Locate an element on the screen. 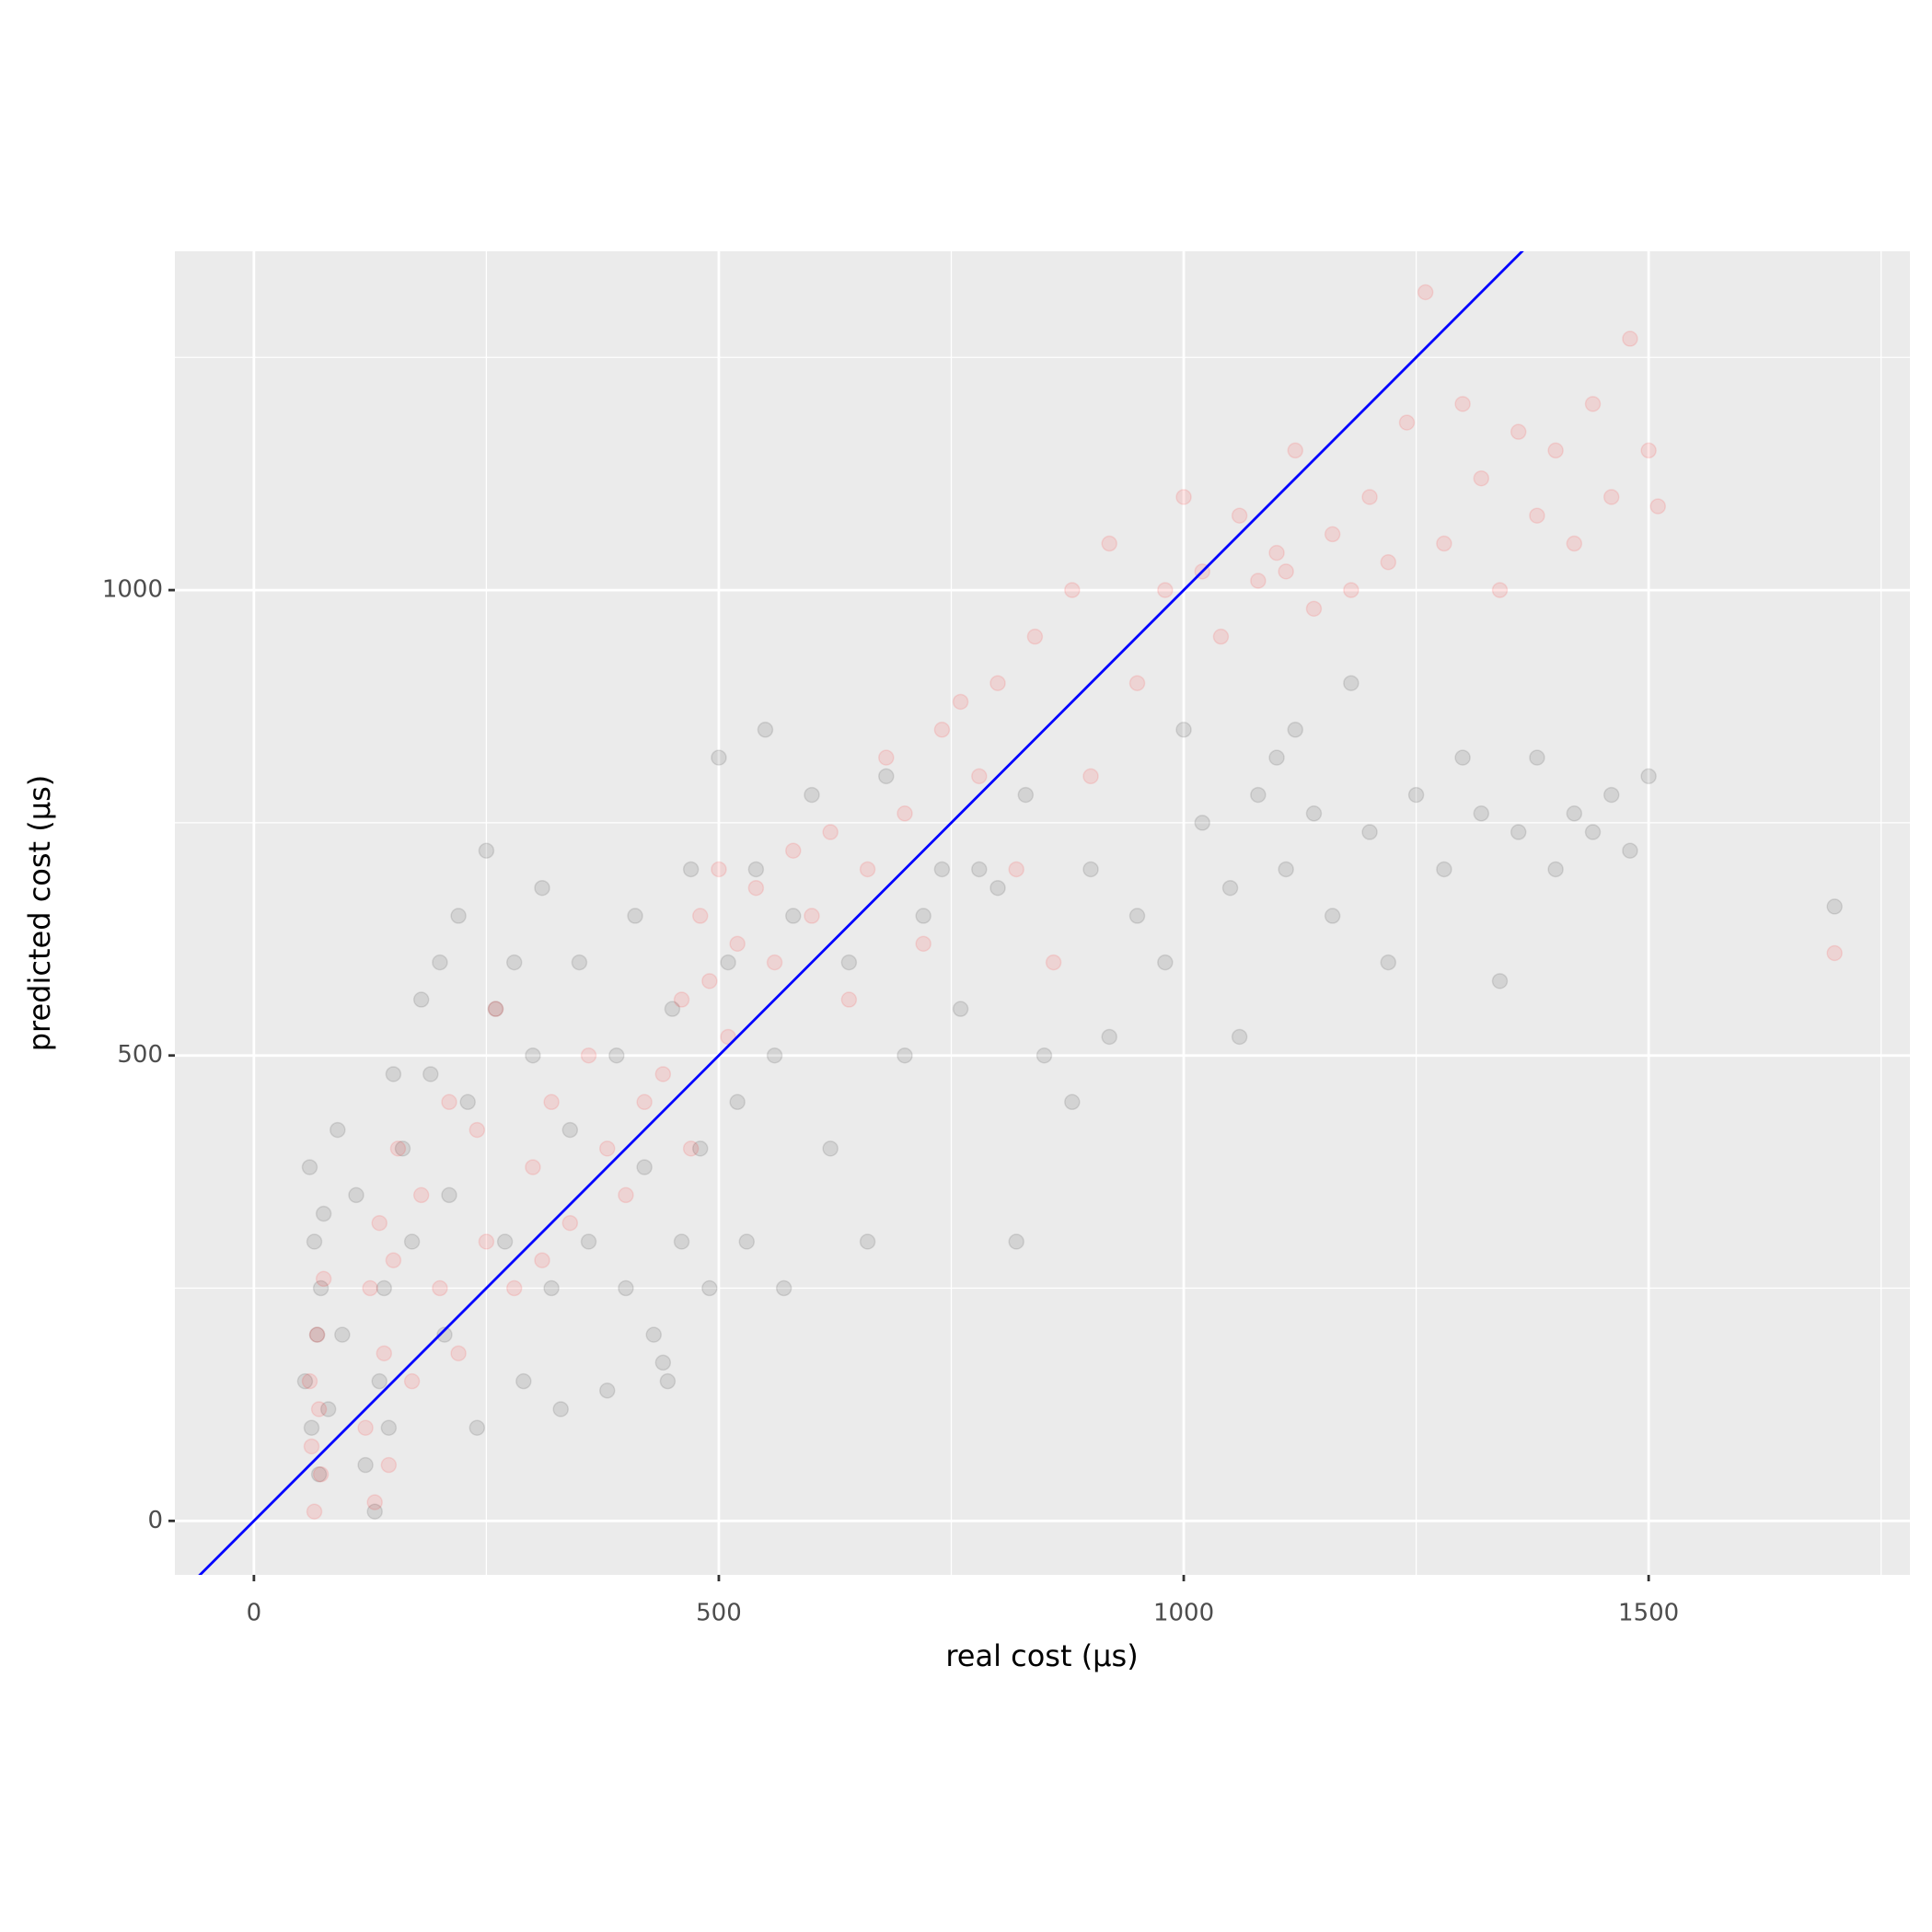 This screenshot has width=1932, height=1932. x-tick-label: 0 is located at coordinates (254, 1614).